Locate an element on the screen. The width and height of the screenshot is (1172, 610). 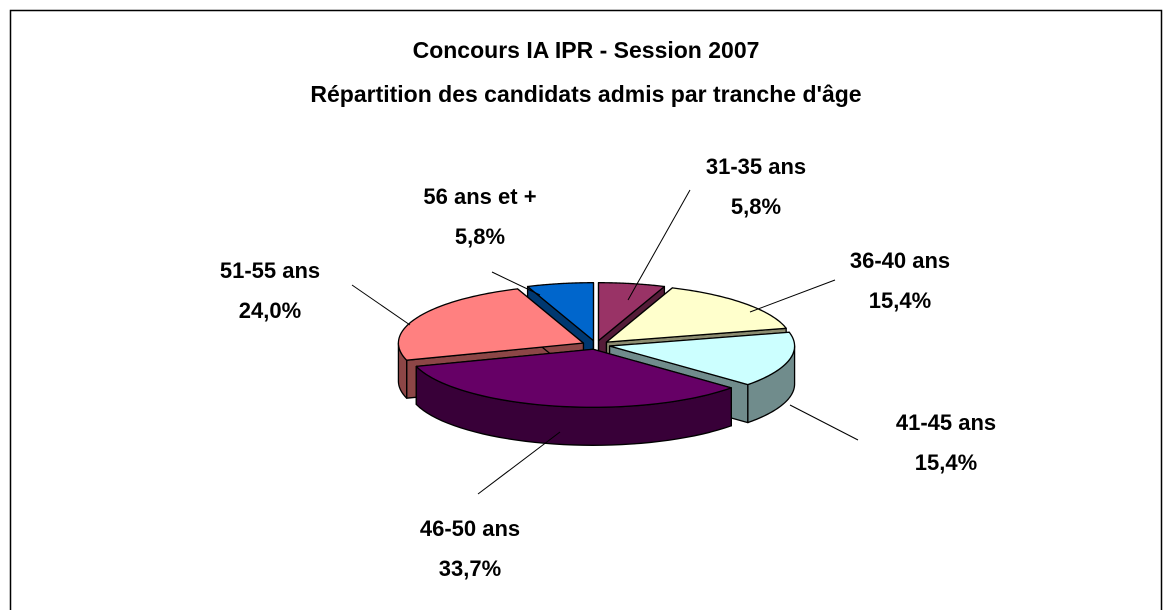
slice-label: 46-50 ans is located at coordinates (470, 528).